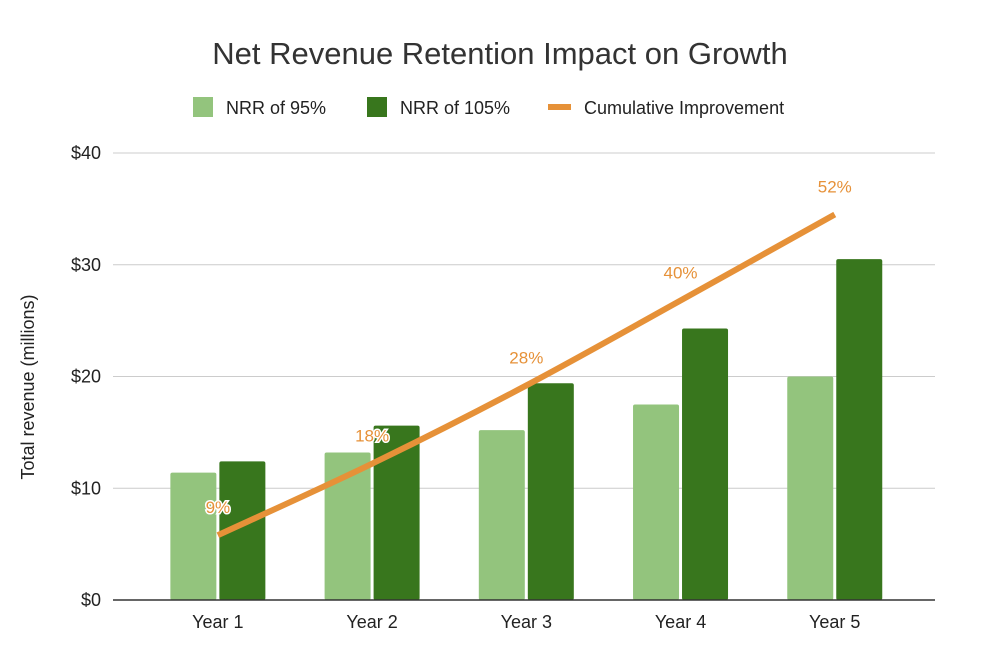 This screenshot has width=1000, height=667. I want to click on x-tick-label: Year 2, so click(371, 622).